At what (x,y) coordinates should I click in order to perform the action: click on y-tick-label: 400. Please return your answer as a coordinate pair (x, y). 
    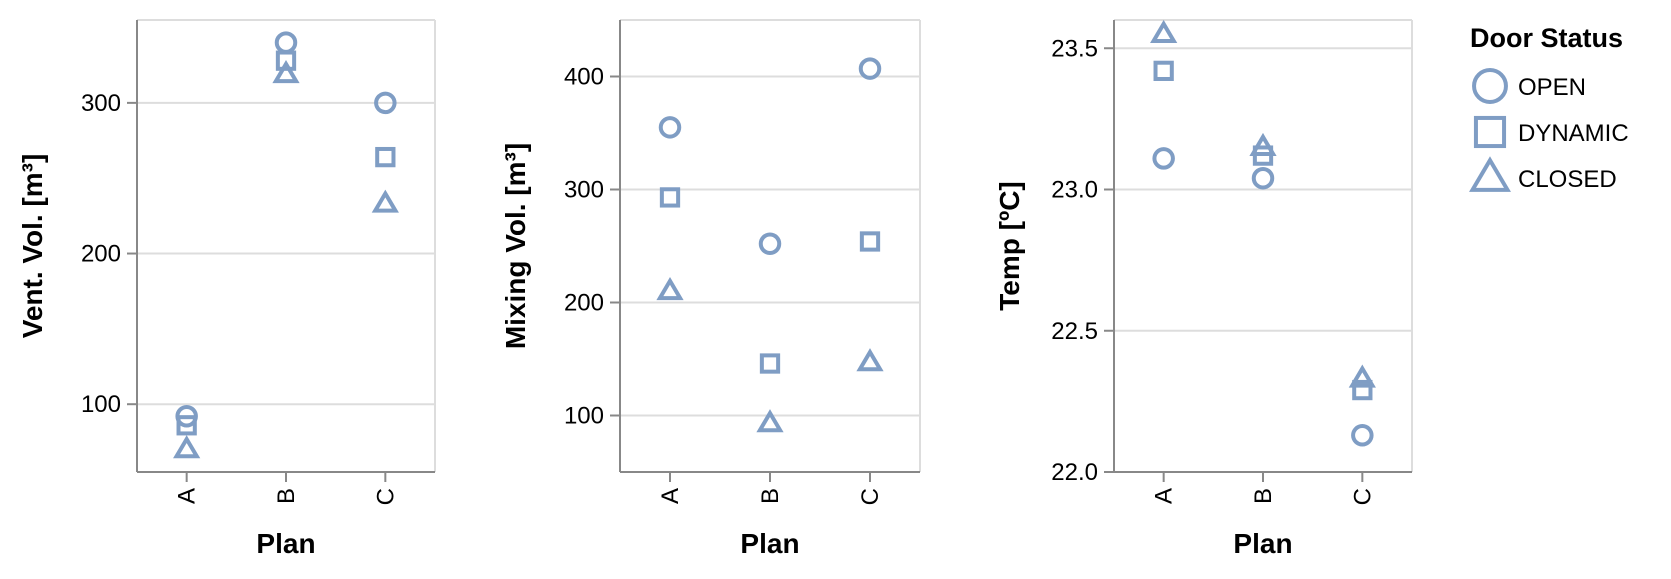
    Looking at the image, I should click on (584, 77).